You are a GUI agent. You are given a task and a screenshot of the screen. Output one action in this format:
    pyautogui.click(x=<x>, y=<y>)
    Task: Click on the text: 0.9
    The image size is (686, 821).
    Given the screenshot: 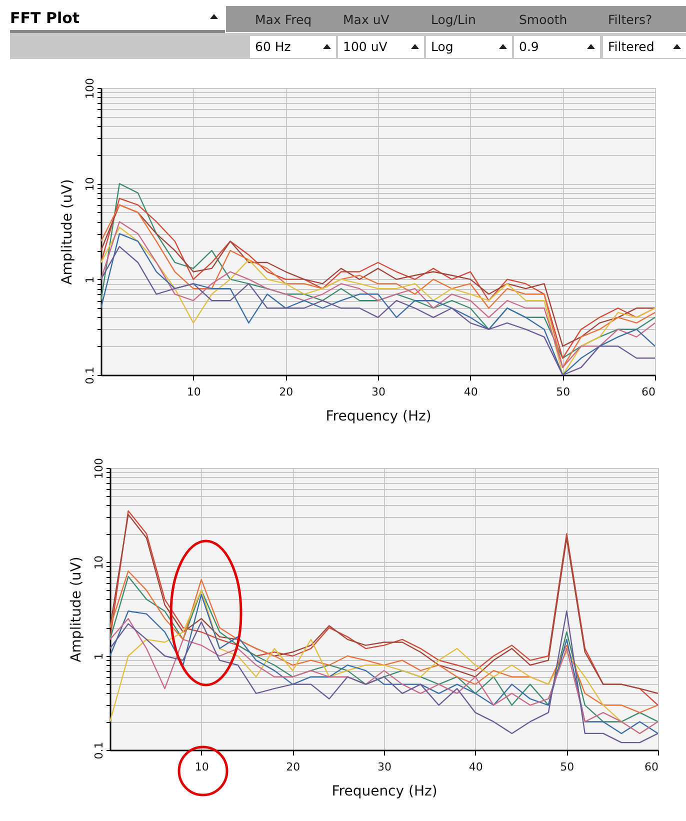 What is the action you would take?
    pyautogui.click(x=557, y=47)
    